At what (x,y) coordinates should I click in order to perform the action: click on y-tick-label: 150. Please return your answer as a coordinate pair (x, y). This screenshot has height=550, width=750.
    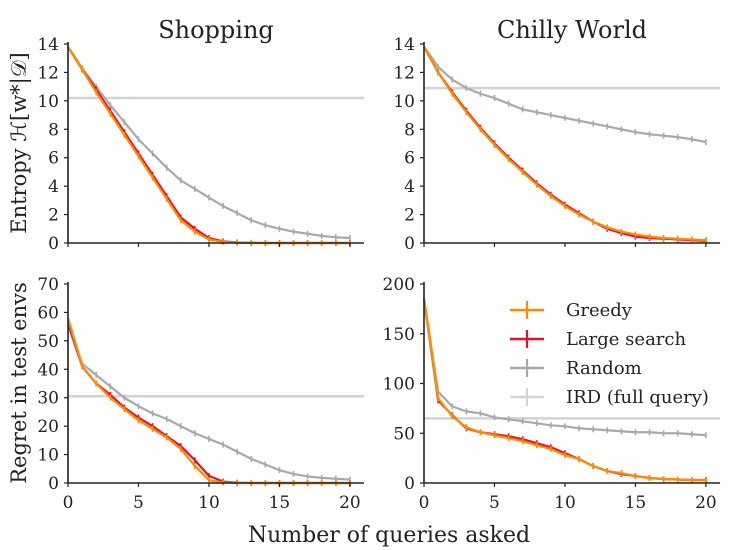
    Looking at the image, I should click on (399, 335).